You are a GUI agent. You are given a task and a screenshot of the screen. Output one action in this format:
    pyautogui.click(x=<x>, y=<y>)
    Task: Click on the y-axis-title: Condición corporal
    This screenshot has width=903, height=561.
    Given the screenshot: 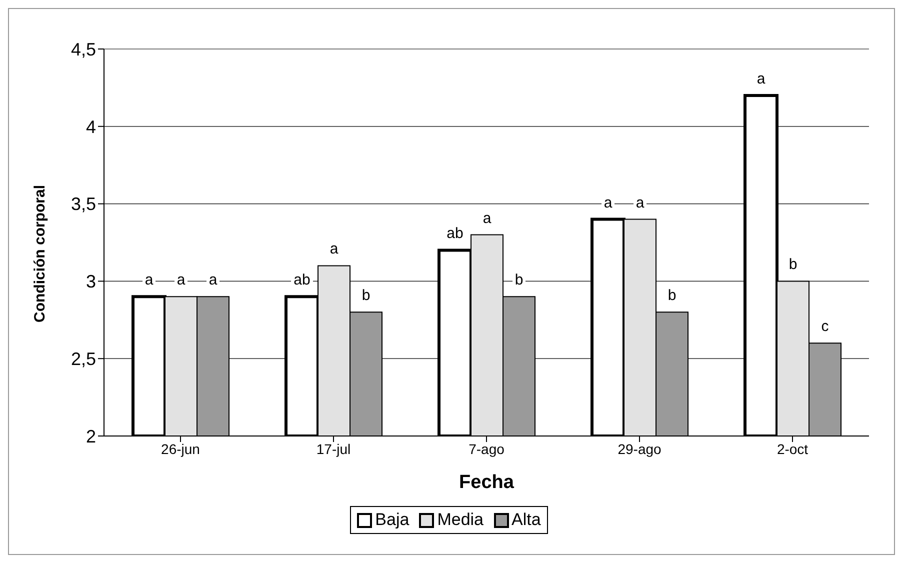 What is the action you would take?
    pyautogui.click(x=39, y=253)
    